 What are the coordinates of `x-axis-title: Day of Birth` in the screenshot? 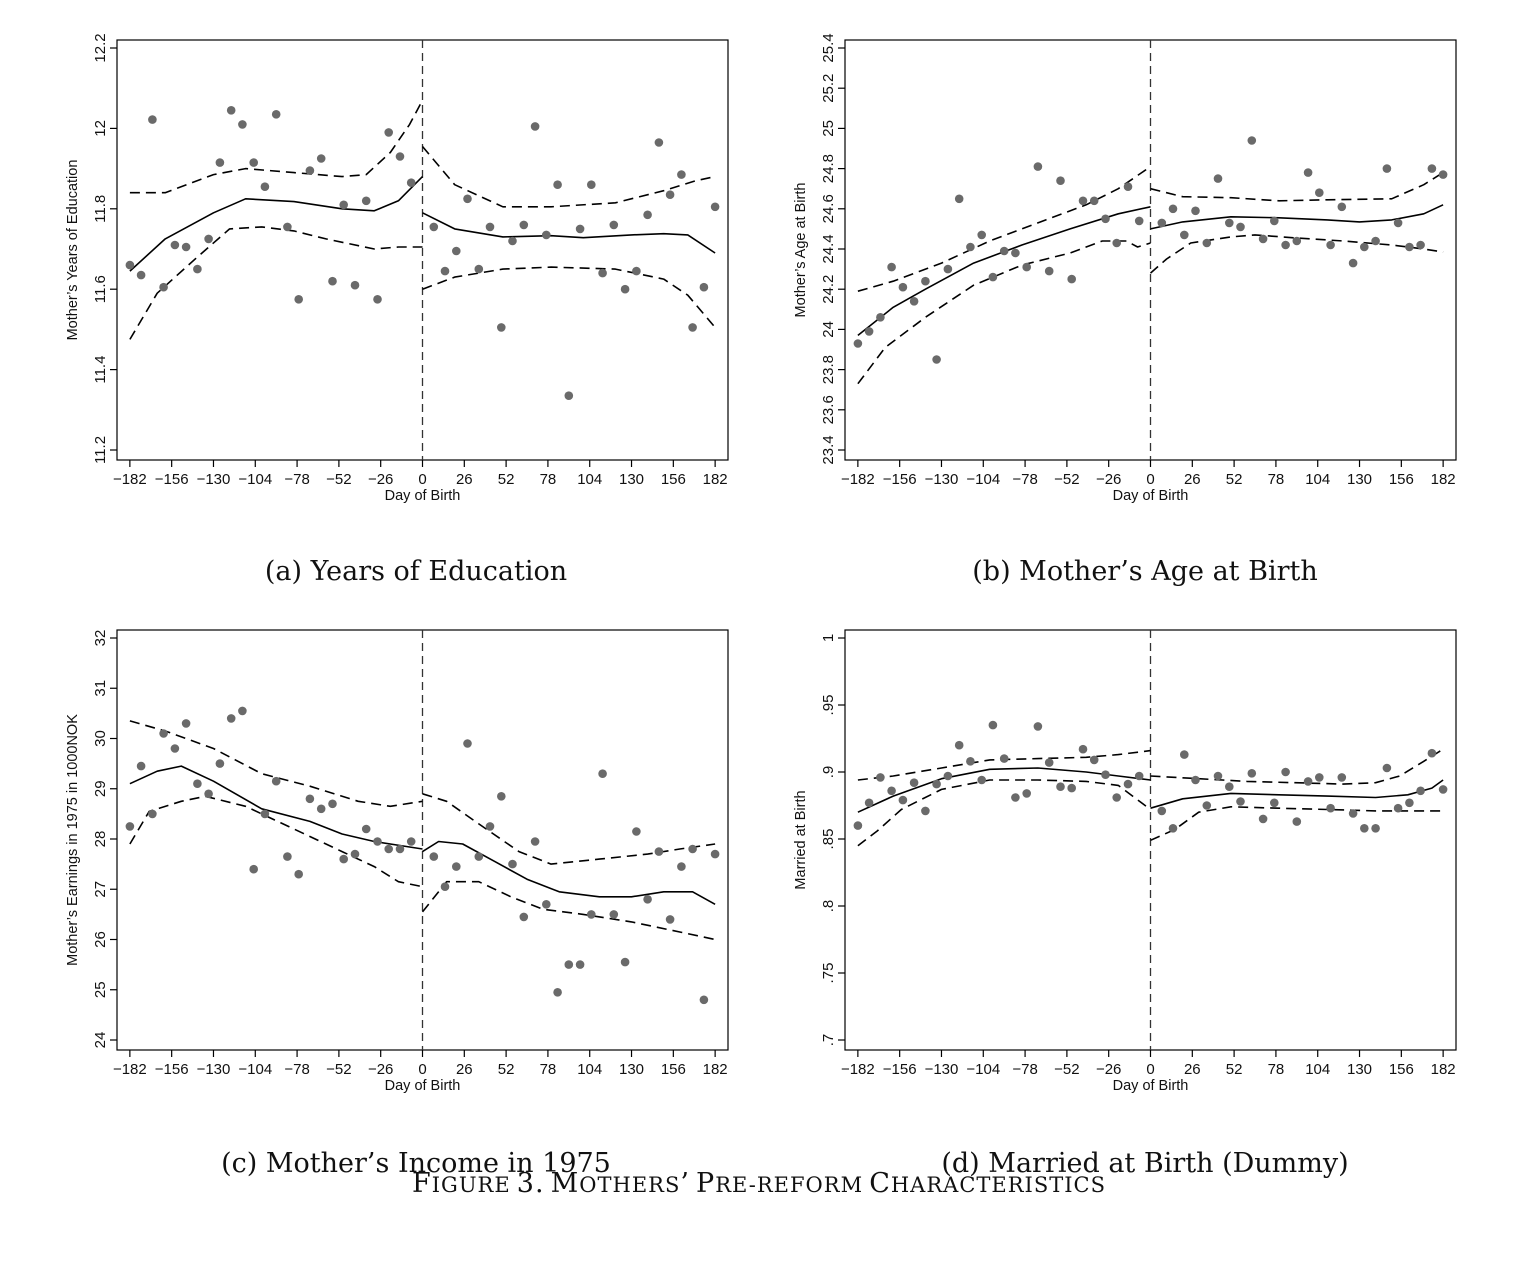 It's located at (423, 496).